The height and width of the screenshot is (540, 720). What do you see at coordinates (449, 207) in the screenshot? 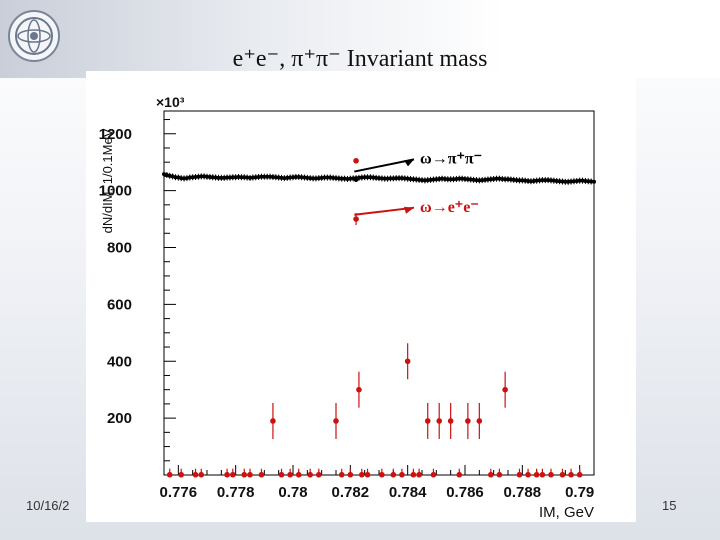
I see `annotation-ee-label: ω→e⁺e⁻` at bounding box center [449, 207].